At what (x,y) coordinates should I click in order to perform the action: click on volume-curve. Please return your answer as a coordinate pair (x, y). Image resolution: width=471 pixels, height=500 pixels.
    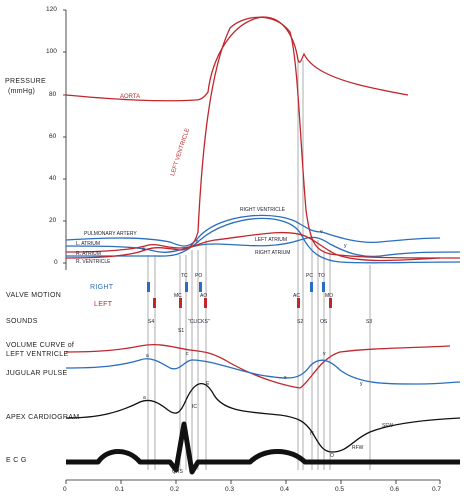
    Looking at the image, I should click on (258, 366).